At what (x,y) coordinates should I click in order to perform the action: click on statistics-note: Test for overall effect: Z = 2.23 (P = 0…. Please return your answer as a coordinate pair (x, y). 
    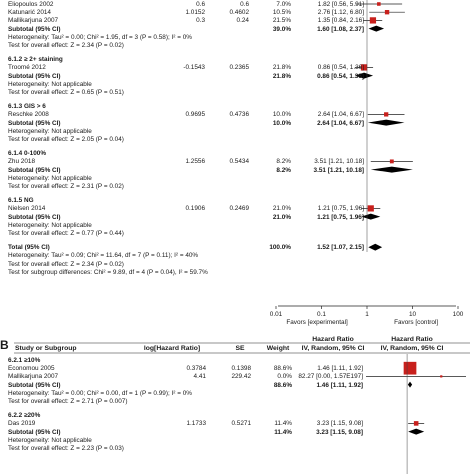
    Looking at the image, I should click on (66, 448).